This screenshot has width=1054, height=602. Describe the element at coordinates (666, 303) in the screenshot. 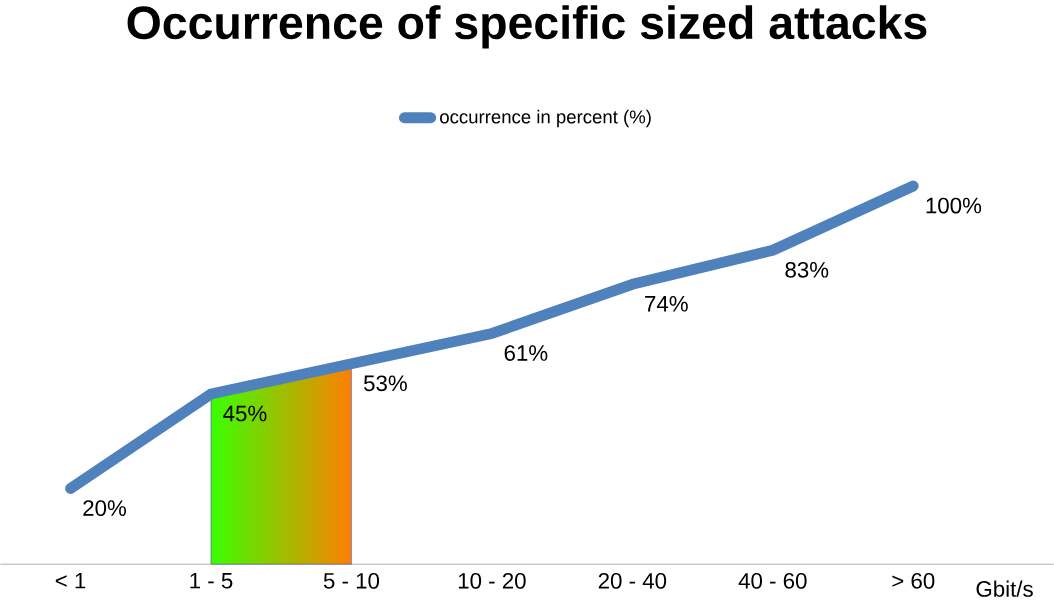

I see `data-label: 74%` at that location.